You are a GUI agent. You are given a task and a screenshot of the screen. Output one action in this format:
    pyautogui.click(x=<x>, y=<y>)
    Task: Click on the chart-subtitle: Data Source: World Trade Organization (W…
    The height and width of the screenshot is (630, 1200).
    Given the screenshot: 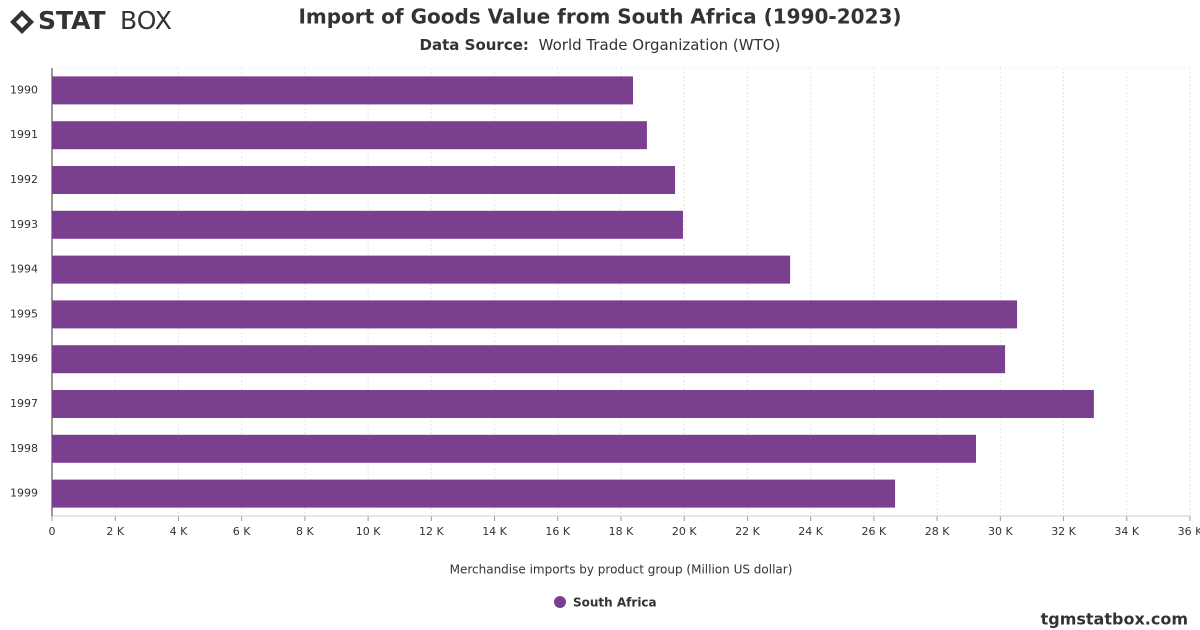 What is the action you would take?
    pyautogui.click(x=600, y=45)
    